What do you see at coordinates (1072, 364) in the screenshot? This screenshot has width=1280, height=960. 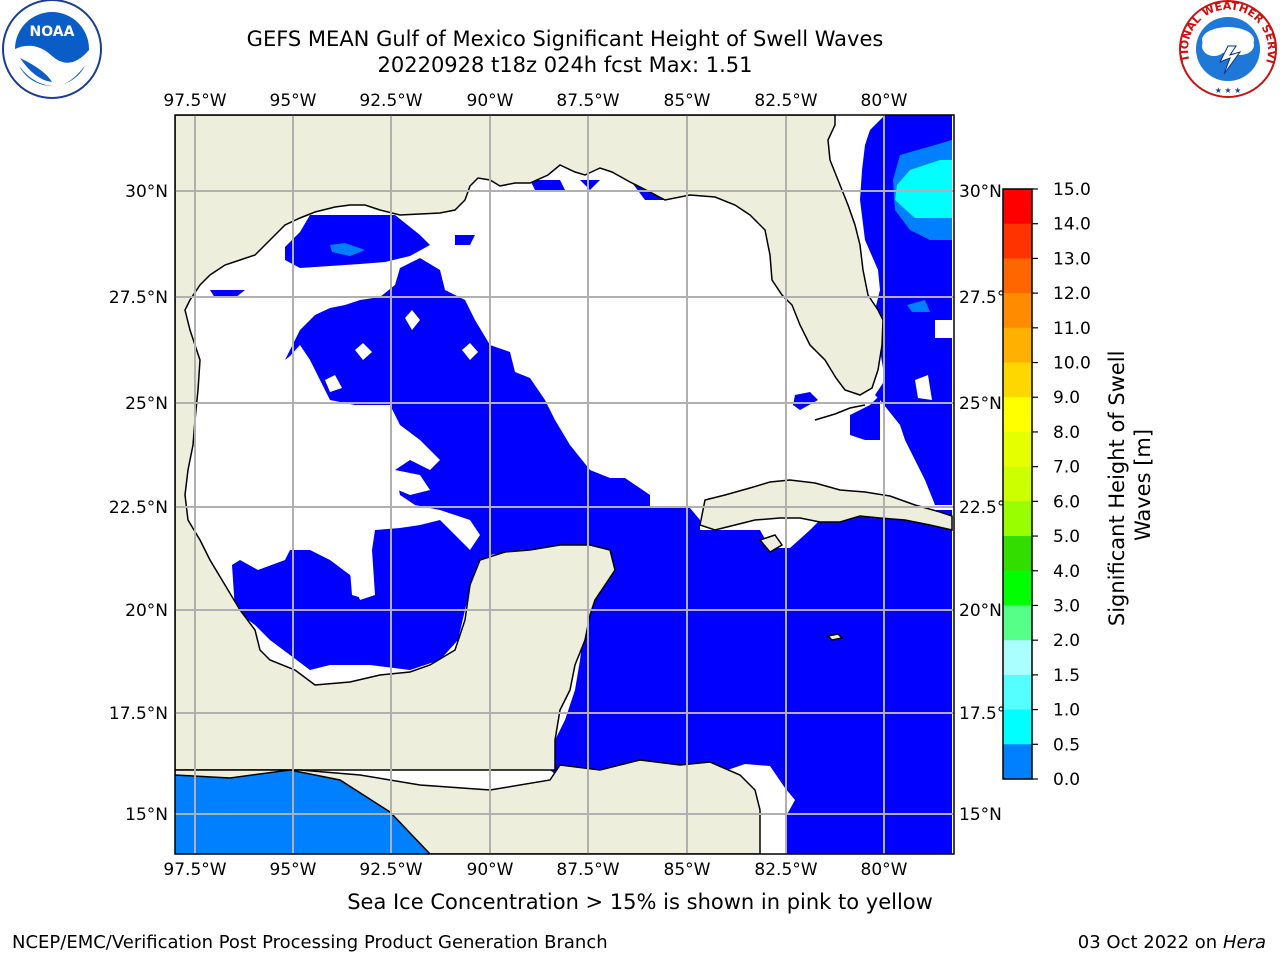 I see `colorbar-tick-label: 10.0` at bounding box center [1072, 364].